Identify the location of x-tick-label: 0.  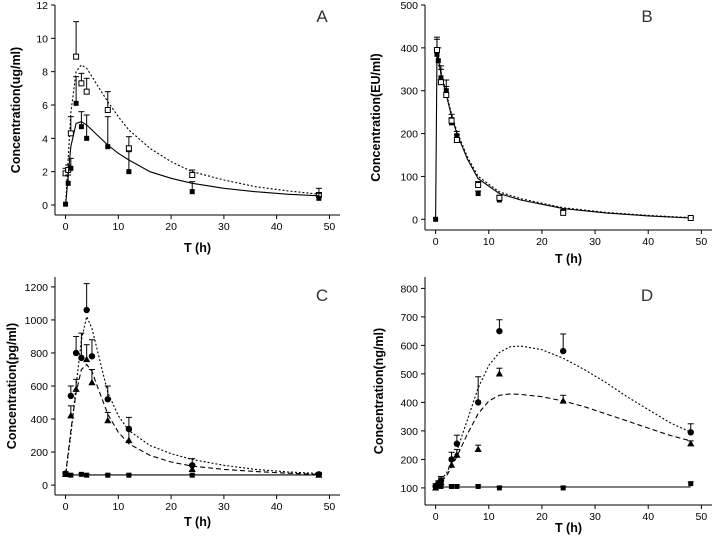
(436, 242).